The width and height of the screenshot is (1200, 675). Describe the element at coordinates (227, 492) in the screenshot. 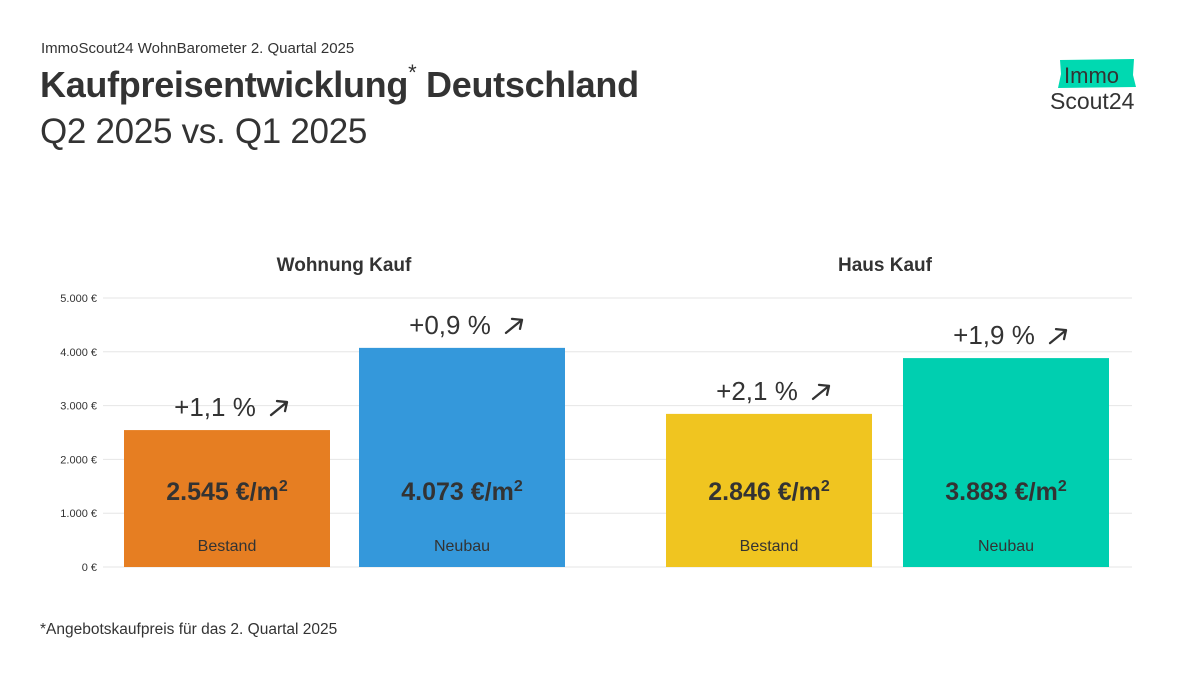

I see `bar-value-label: 2.545 €/m2` at that location.